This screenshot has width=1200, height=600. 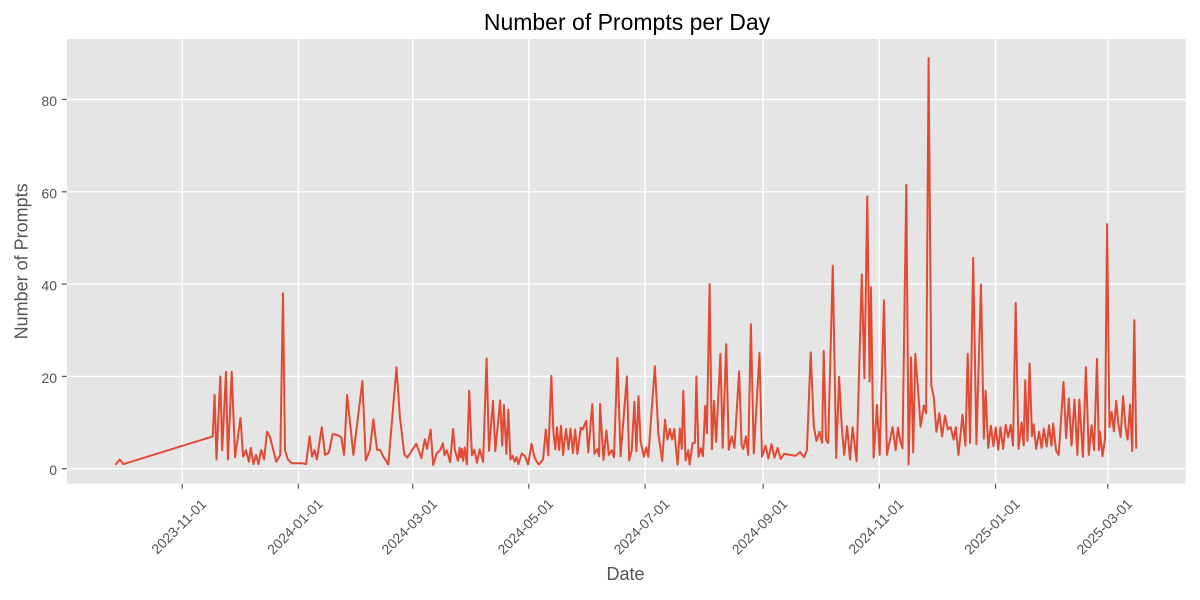 What do you see at coordinates (49, 101) in the screenshot?
I see `svg-text: 80` at bounding box center [49, 101].